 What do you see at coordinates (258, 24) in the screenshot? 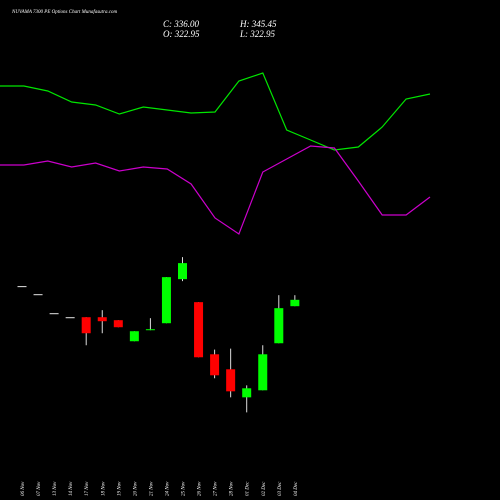
I see `high-label: H: 345.45` at bounding box center [258, 24].